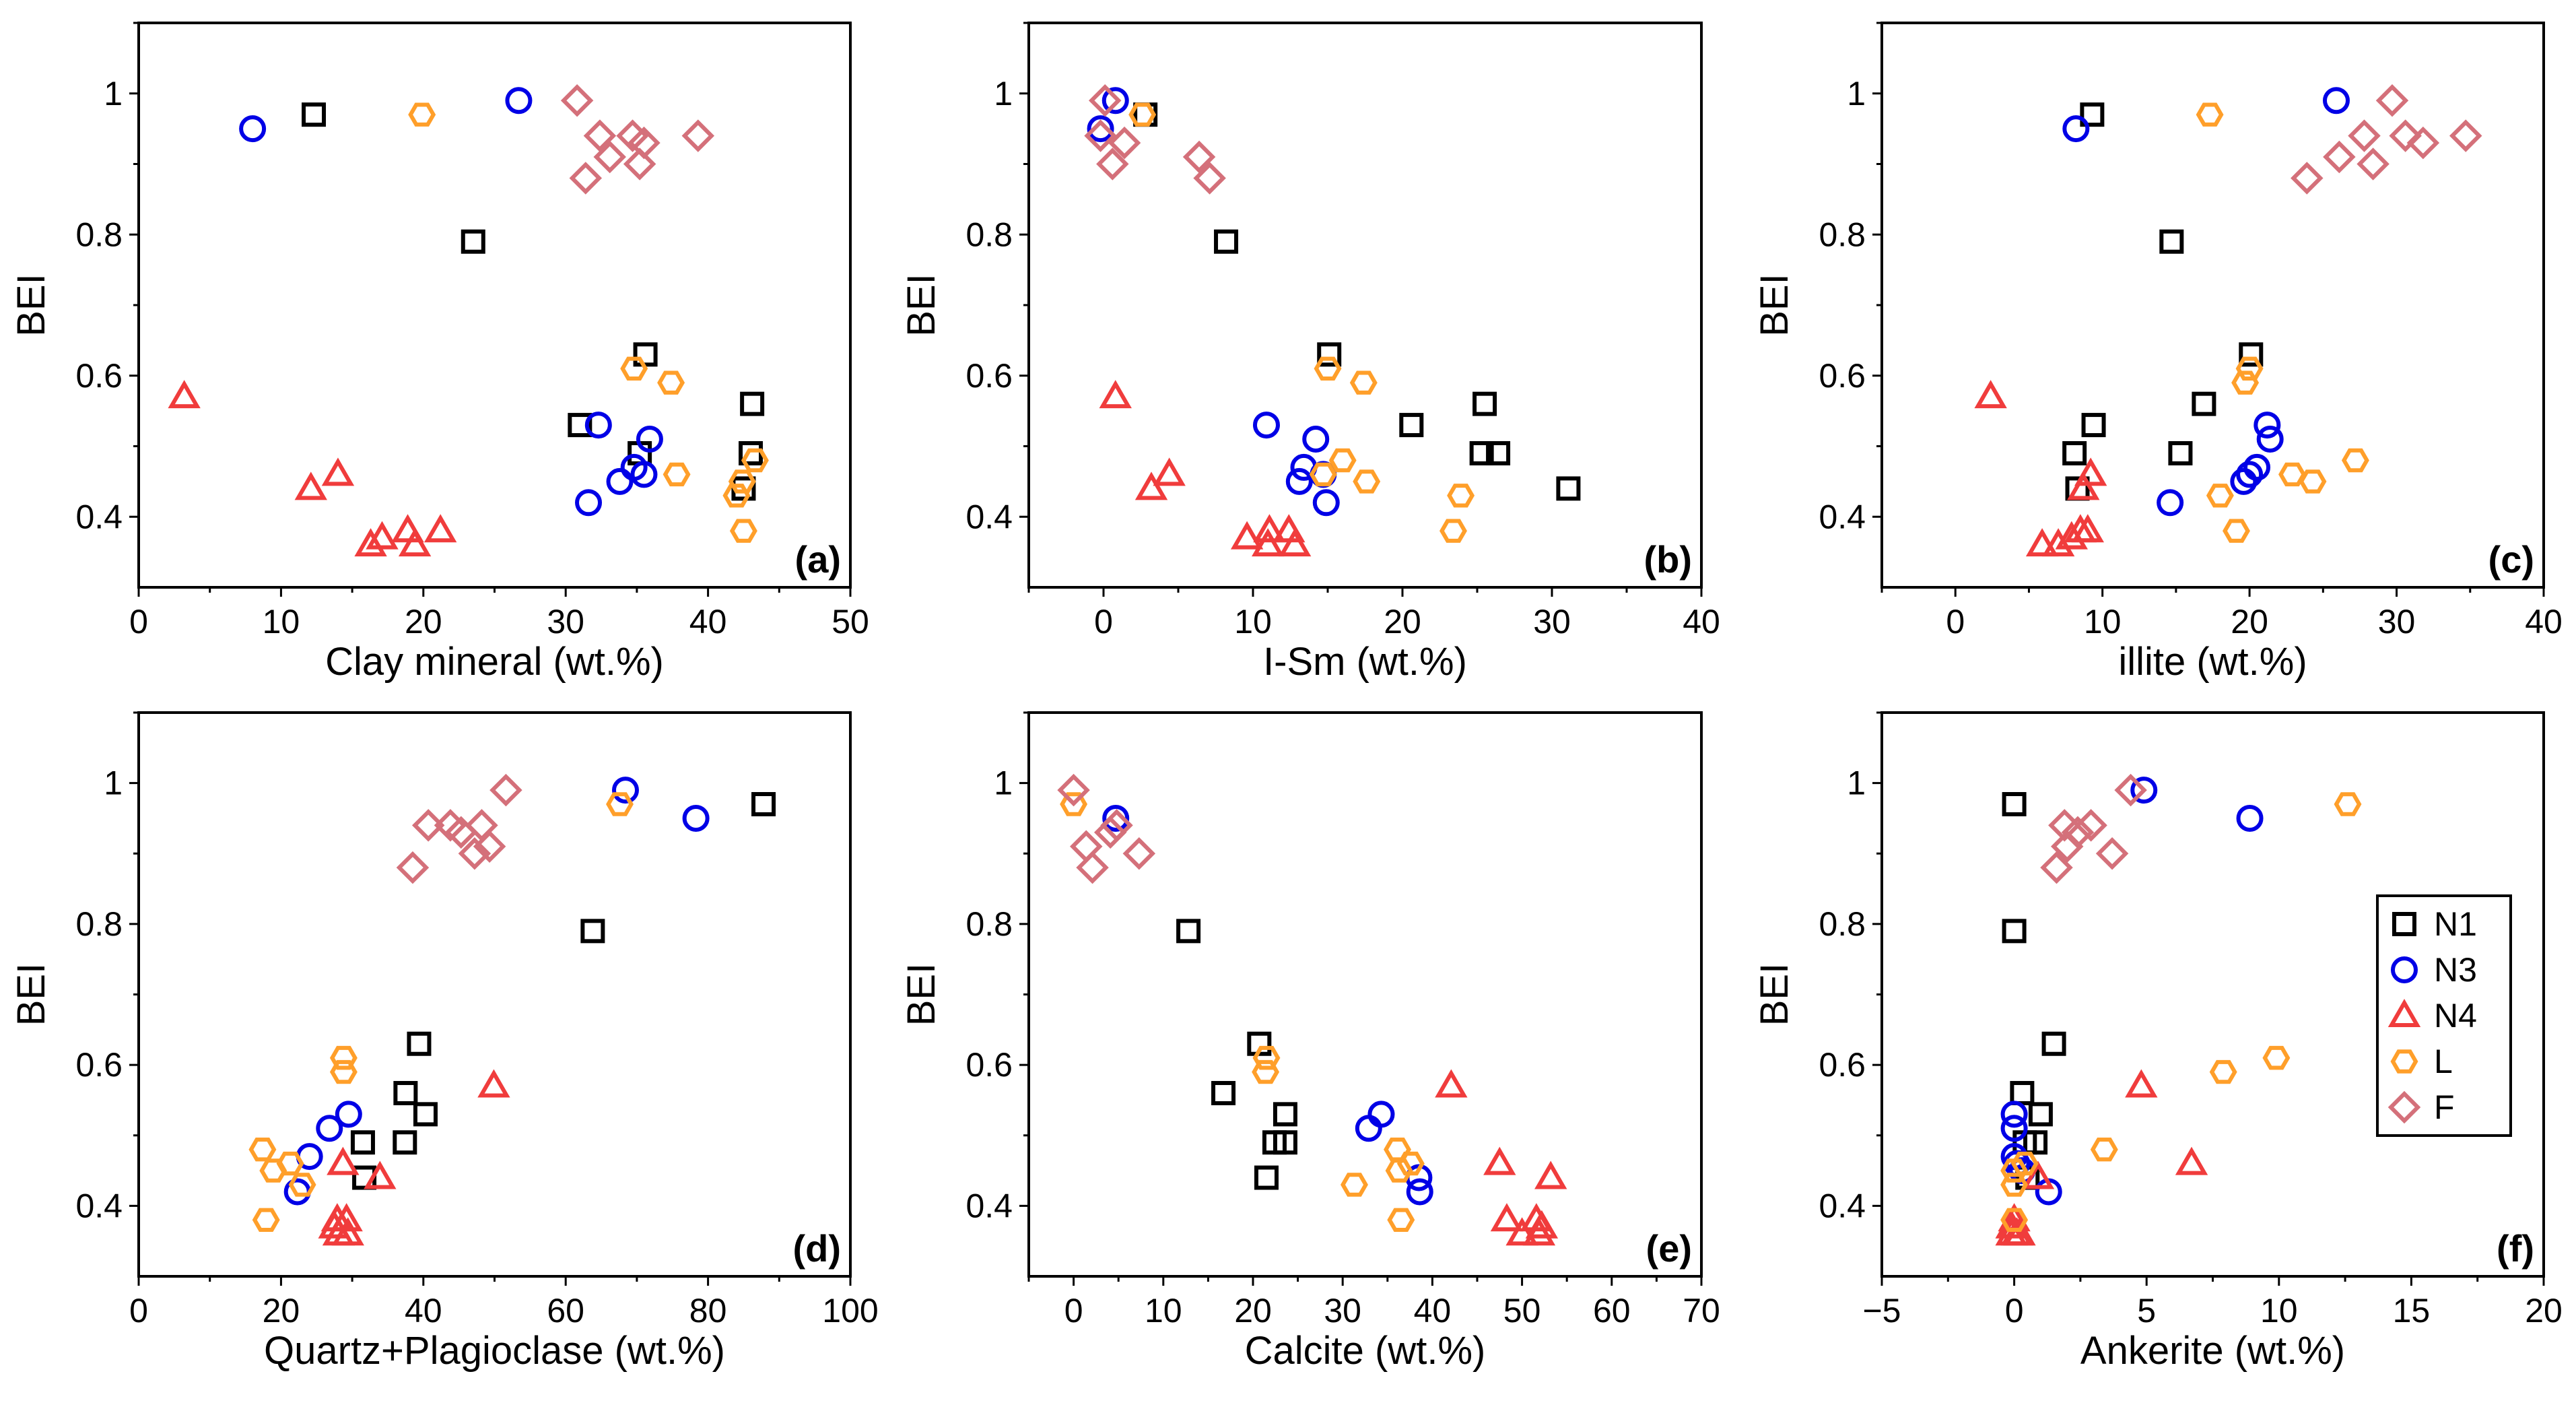 The height and width of the screenshot is (1409, 2576). What do you see at coordinates (1103, 622) in the screenshot?
I see `x-tick-label: 0` at bounding box center [1103, 622].